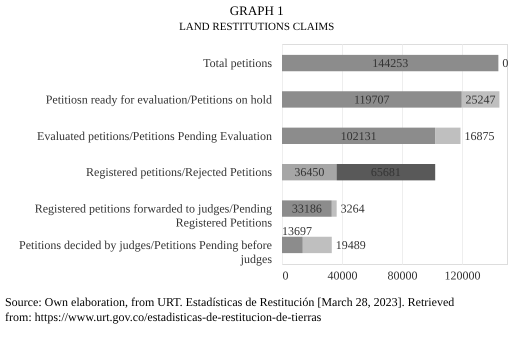 The height and width of the screenshot is (362, 532). Describe the element at coordinates (145, 252) in the screenshot. I see `y-tick-label: Petitions decided by judges/Petitions Pending before judges` at that location.